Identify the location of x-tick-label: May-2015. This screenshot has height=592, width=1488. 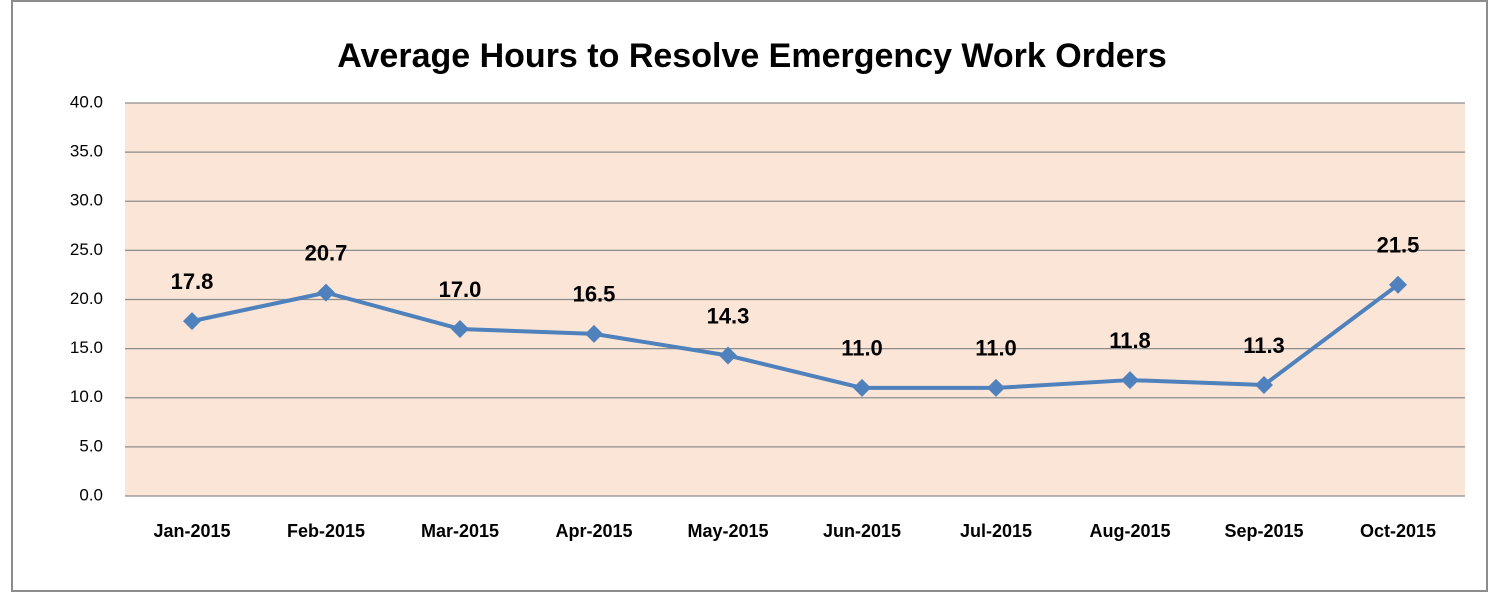
(727, 531).